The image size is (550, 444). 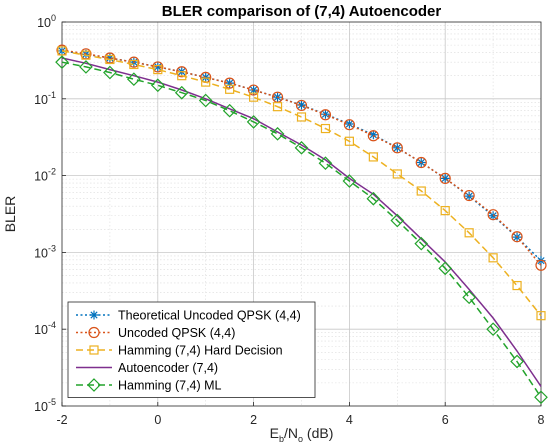 I want to click on y-tick-label: 10⁻¹, so click(x=45, y=98).